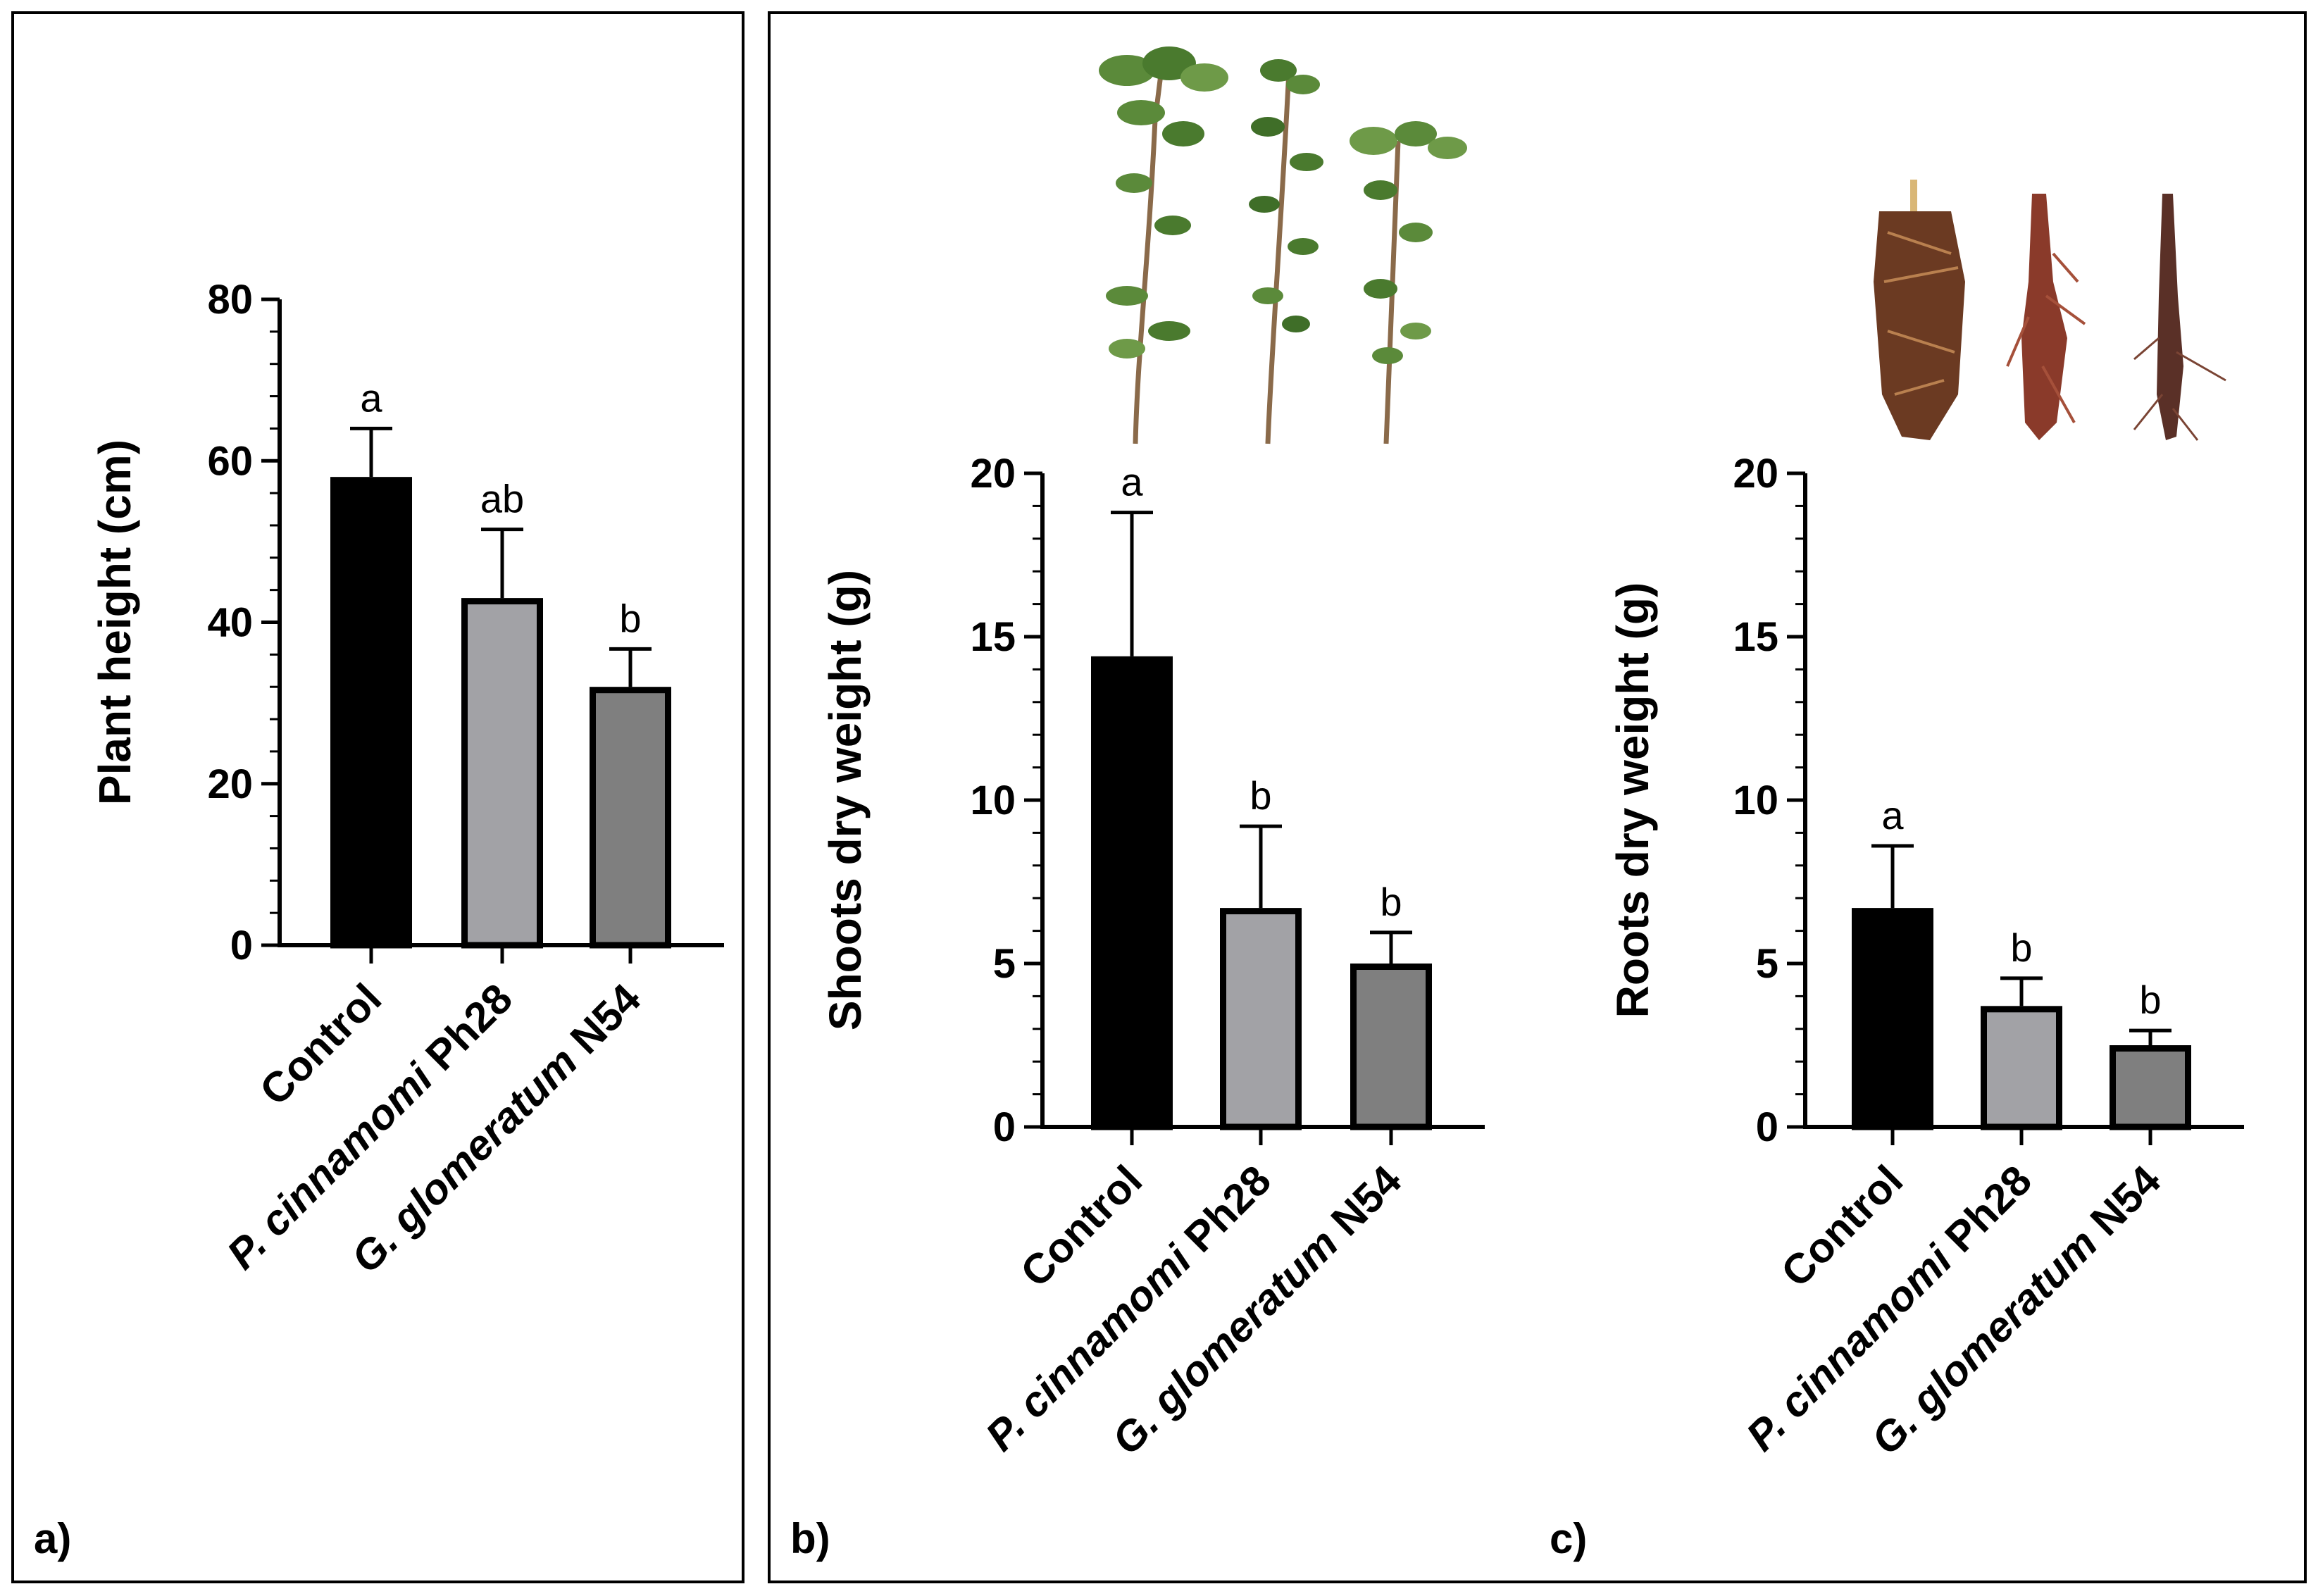  Describe the element at coordinates (230, 461) in the screenshot. I see `y-tick-label: 60` at that location.